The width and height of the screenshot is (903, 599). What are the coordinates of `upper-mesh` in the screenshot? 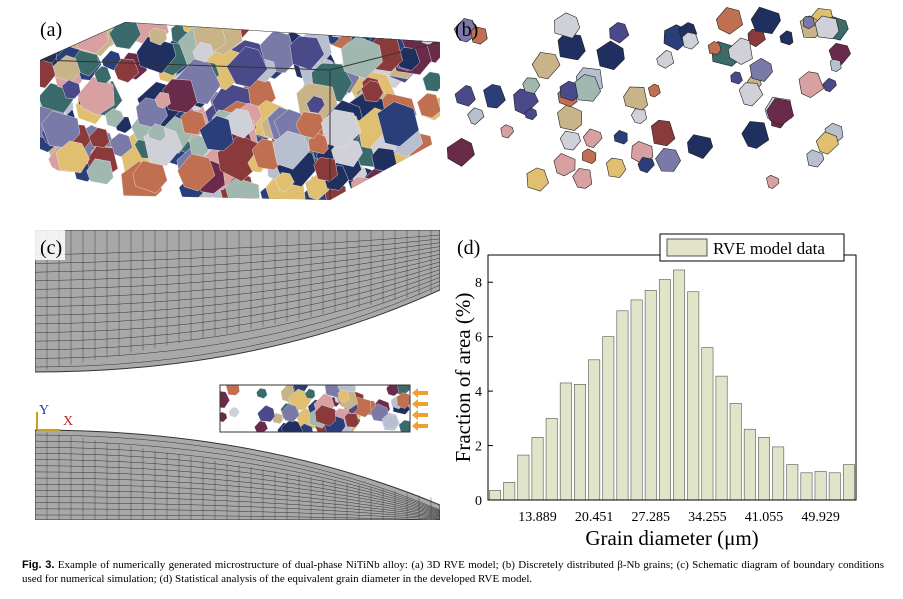 It's located at (237, 301).